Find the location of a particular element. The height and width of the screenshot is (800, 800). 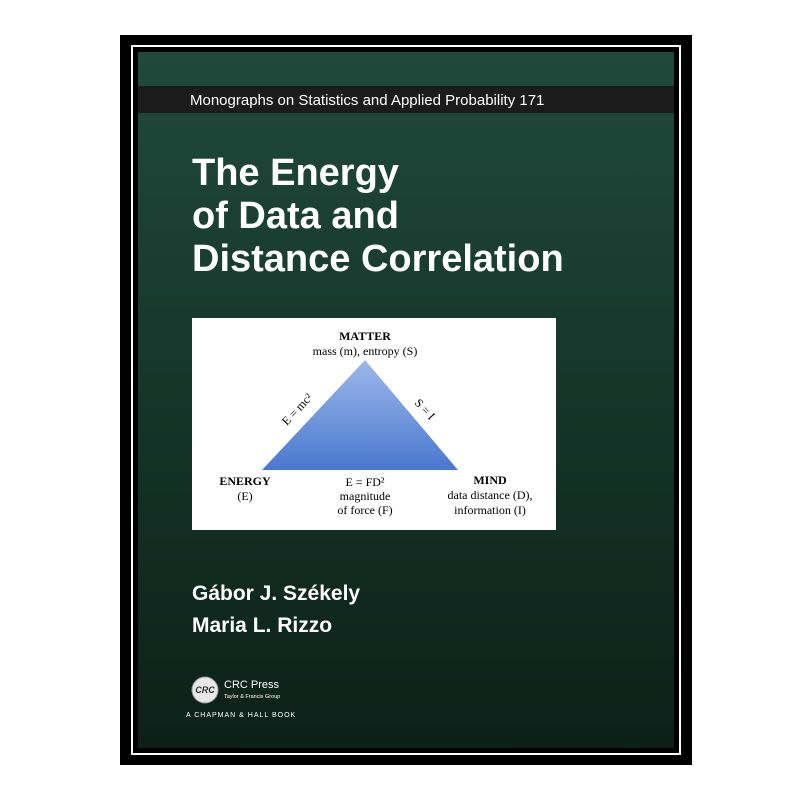

author: Maria L. Rizzo is located at coordinates (262, 625).